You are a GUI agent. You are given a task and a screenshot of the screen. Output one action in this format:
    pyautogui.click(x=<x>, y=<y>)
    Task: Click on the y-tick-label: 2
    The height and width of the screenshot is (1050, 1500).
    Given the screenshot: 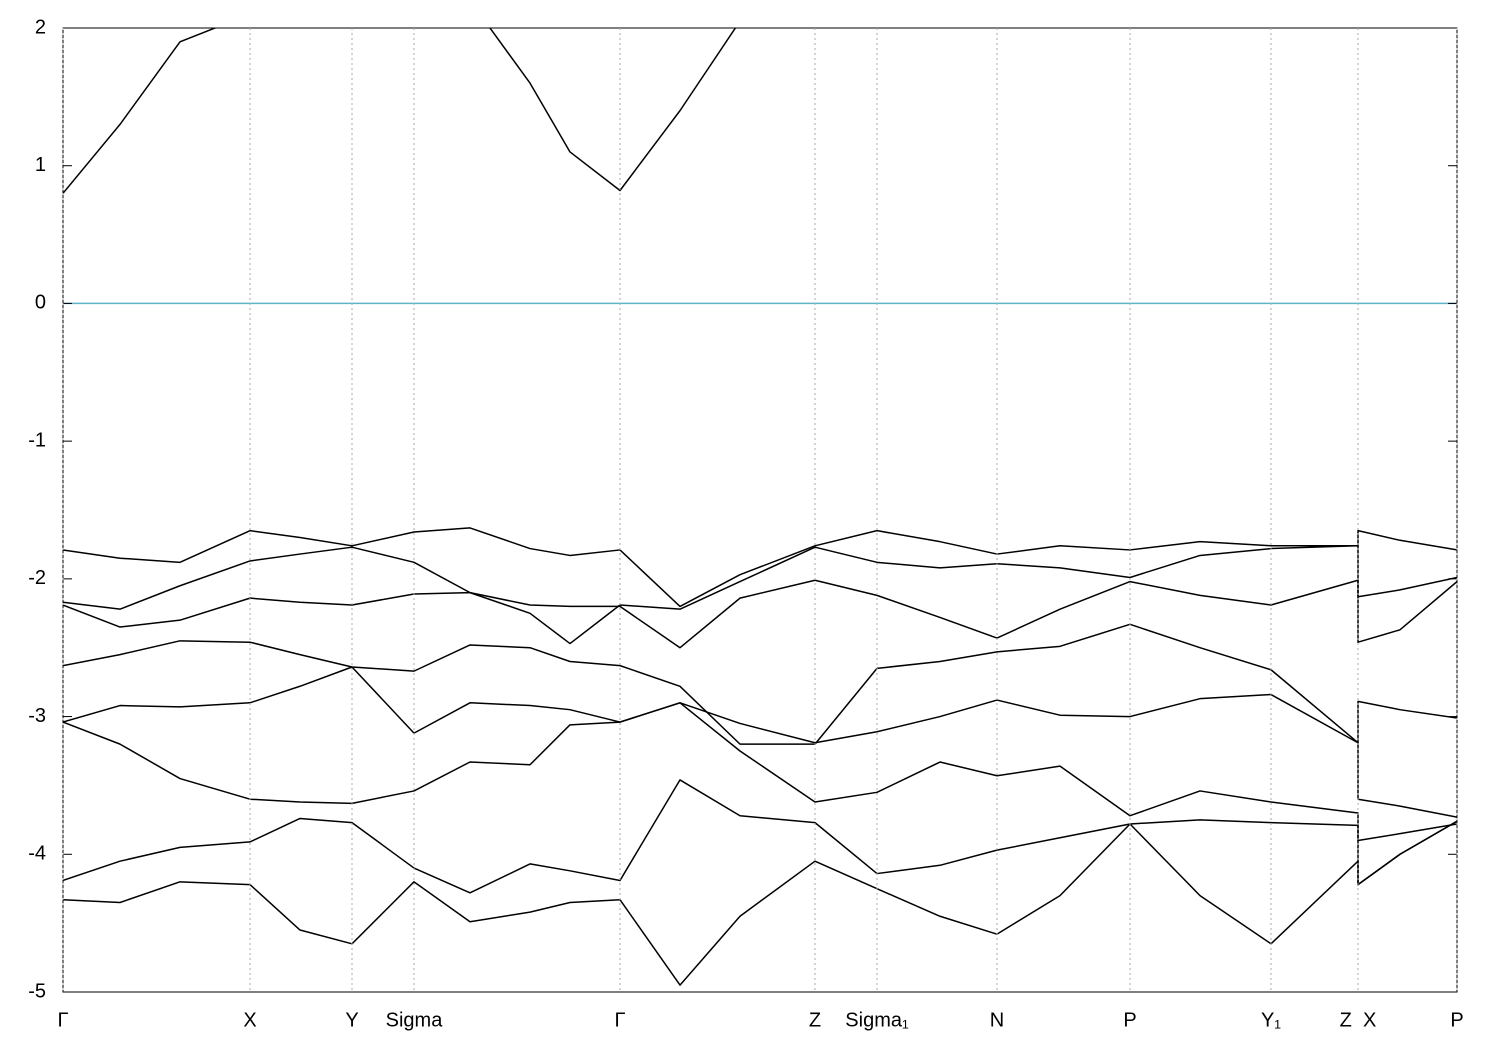 What is the action you would take?
    pyautogui.click(x=40, y=27)
    